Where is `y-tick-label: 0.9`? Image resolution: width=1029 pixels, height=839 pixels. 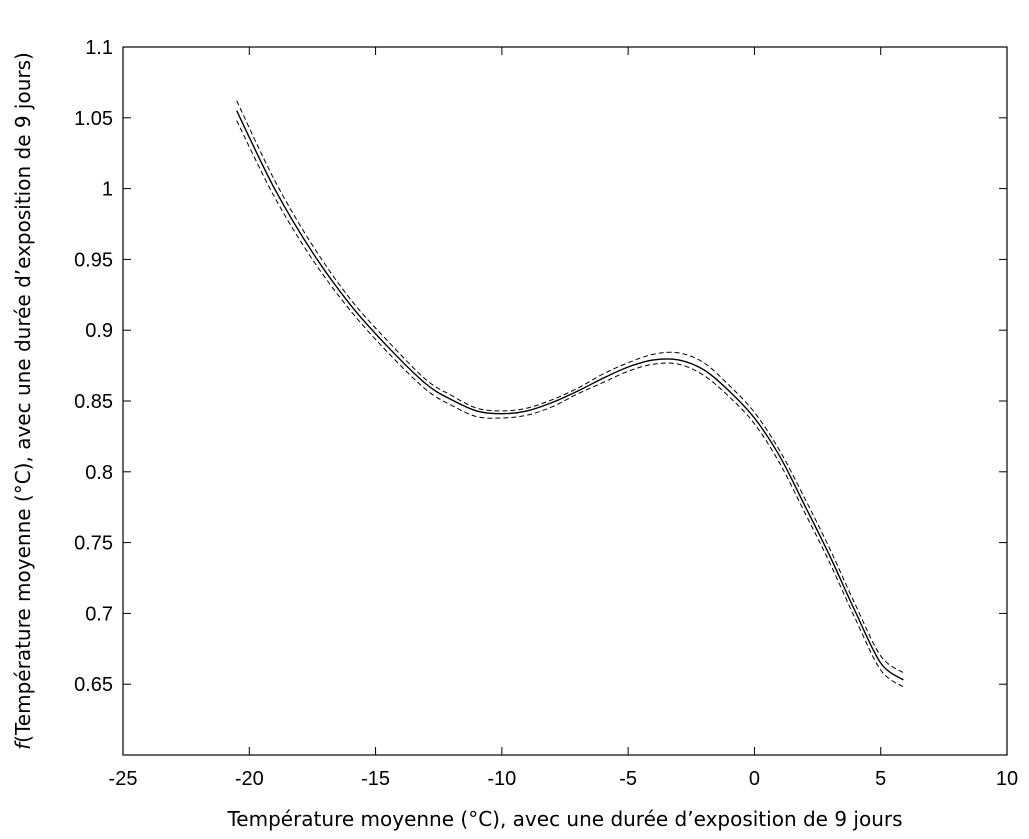 y-tick-label: 0.9 is located at coordinates (99, 331).